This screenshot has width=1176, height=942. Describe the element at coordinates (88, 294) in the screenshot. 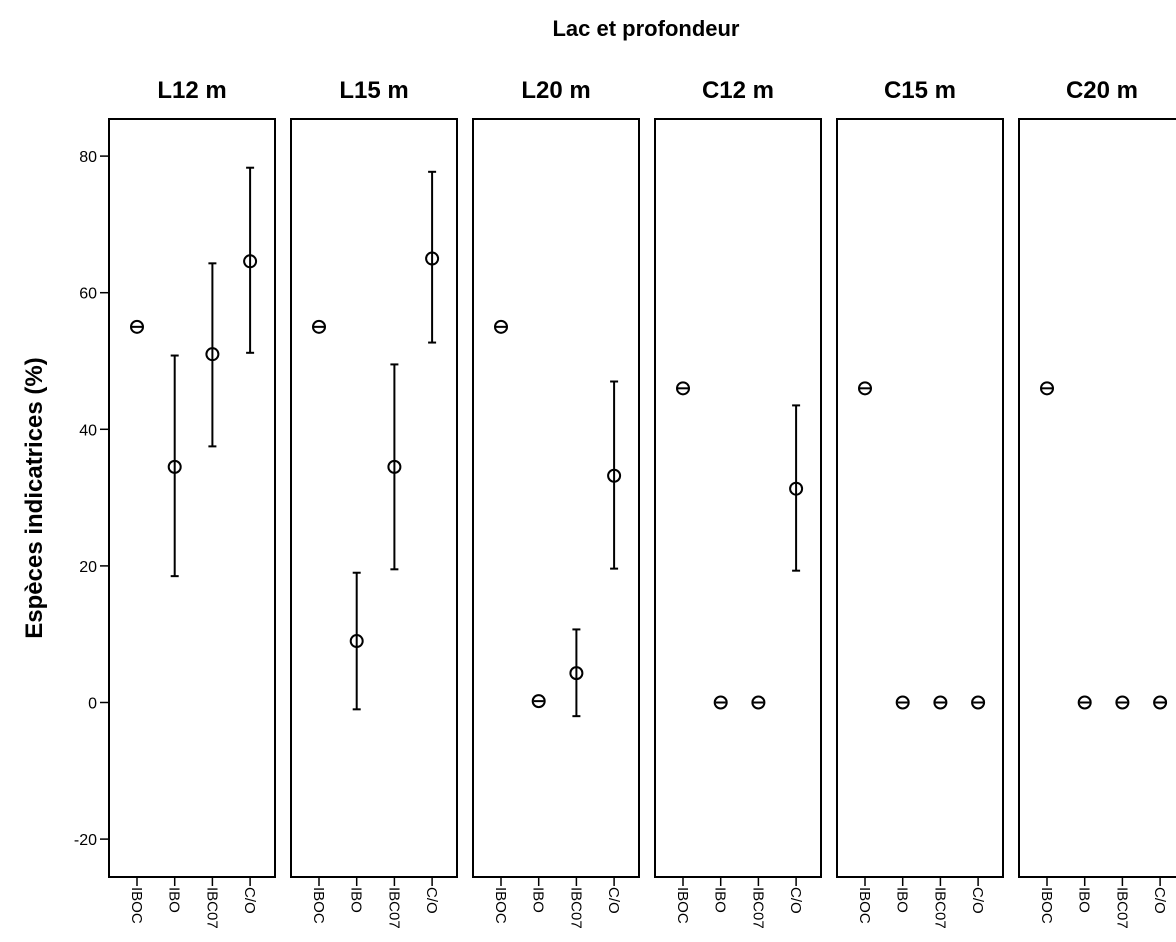

I see `y-tick-label: 60` at that location.